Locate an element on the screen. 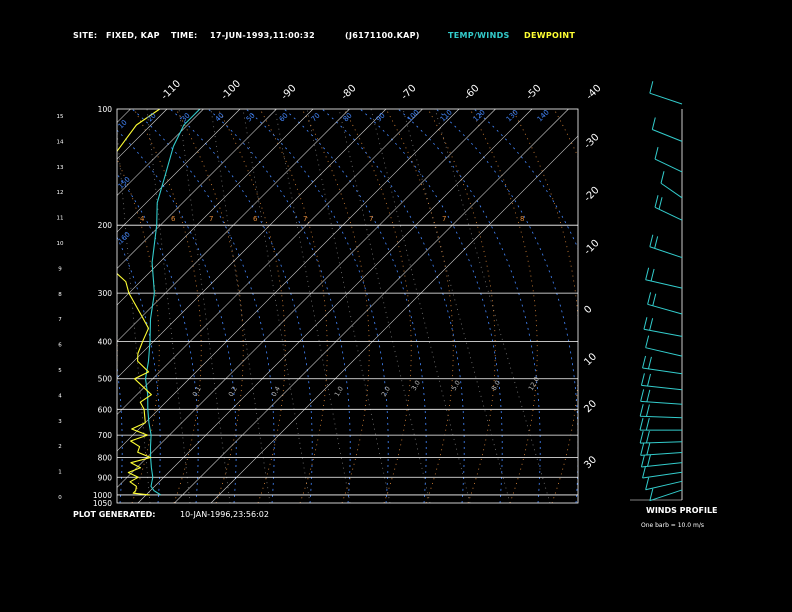 The width and height of the screenshot is (792, 612). dry-adiabat-label: 4 is located at coordinates (142, 219).